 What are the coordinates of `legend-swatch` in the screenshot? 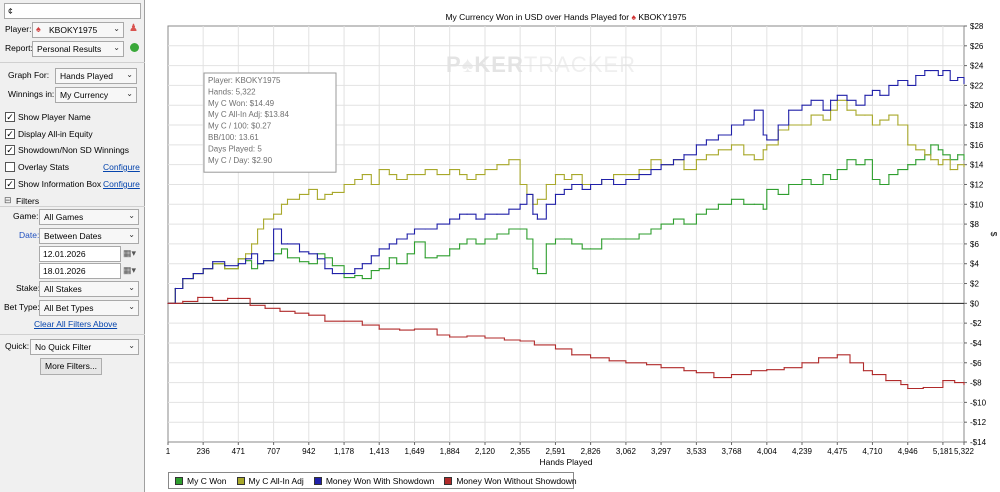 It's located at (448, 480).